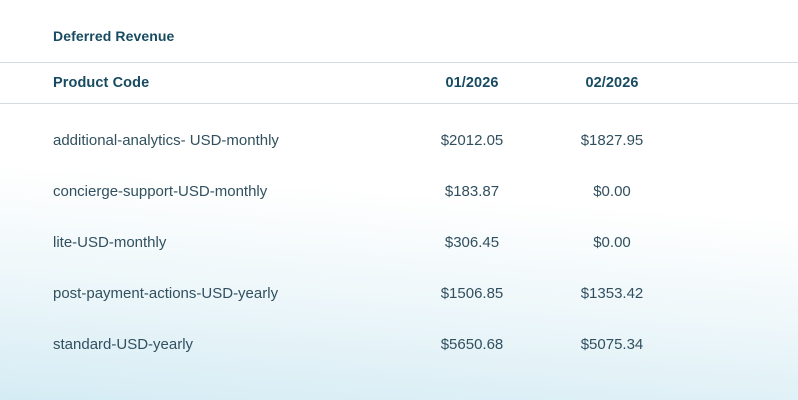  I want to click on page-title: Deferred Revenue, so click(114, 35).